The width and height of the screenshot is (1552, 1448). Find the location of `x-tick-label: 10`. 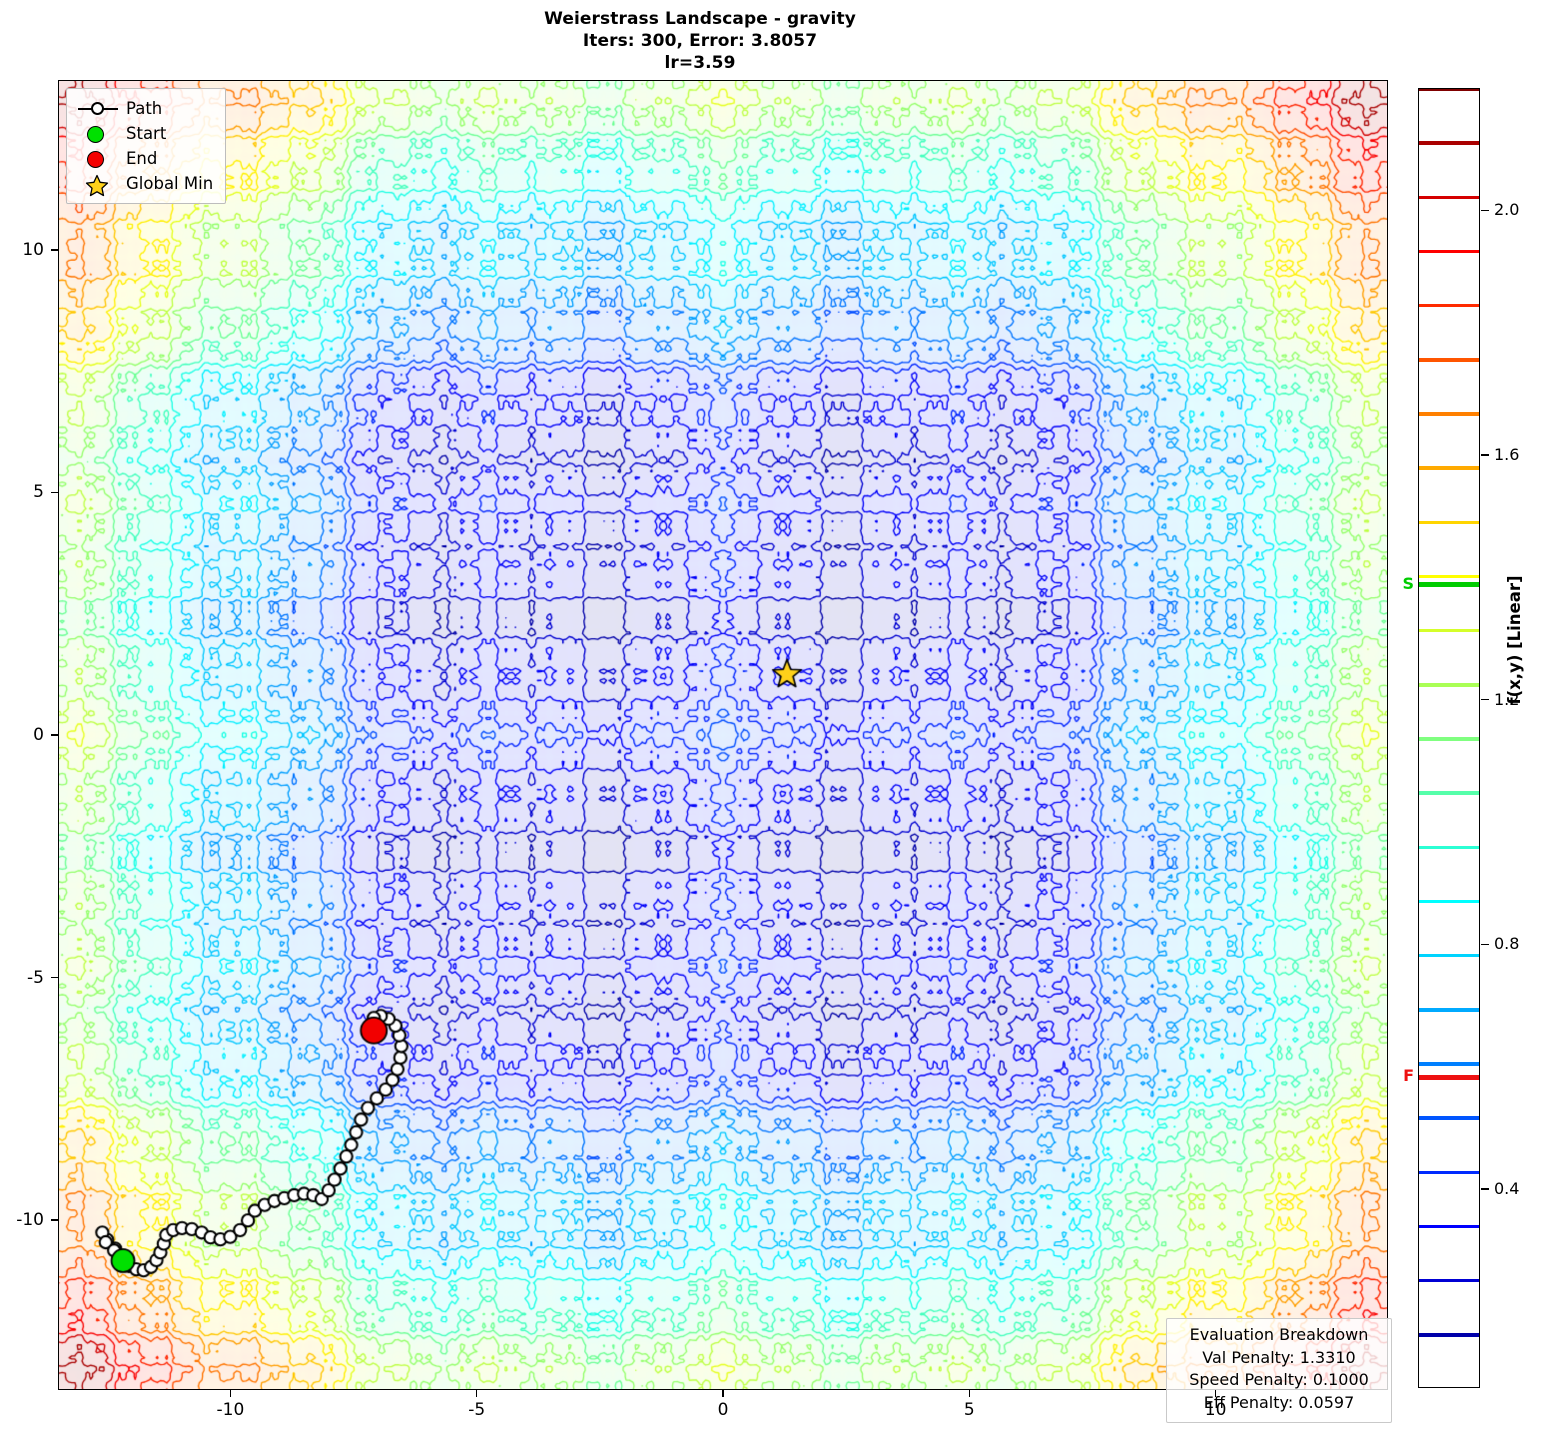

x-tick-label: 10 is located at coordinates (1215, 1410).